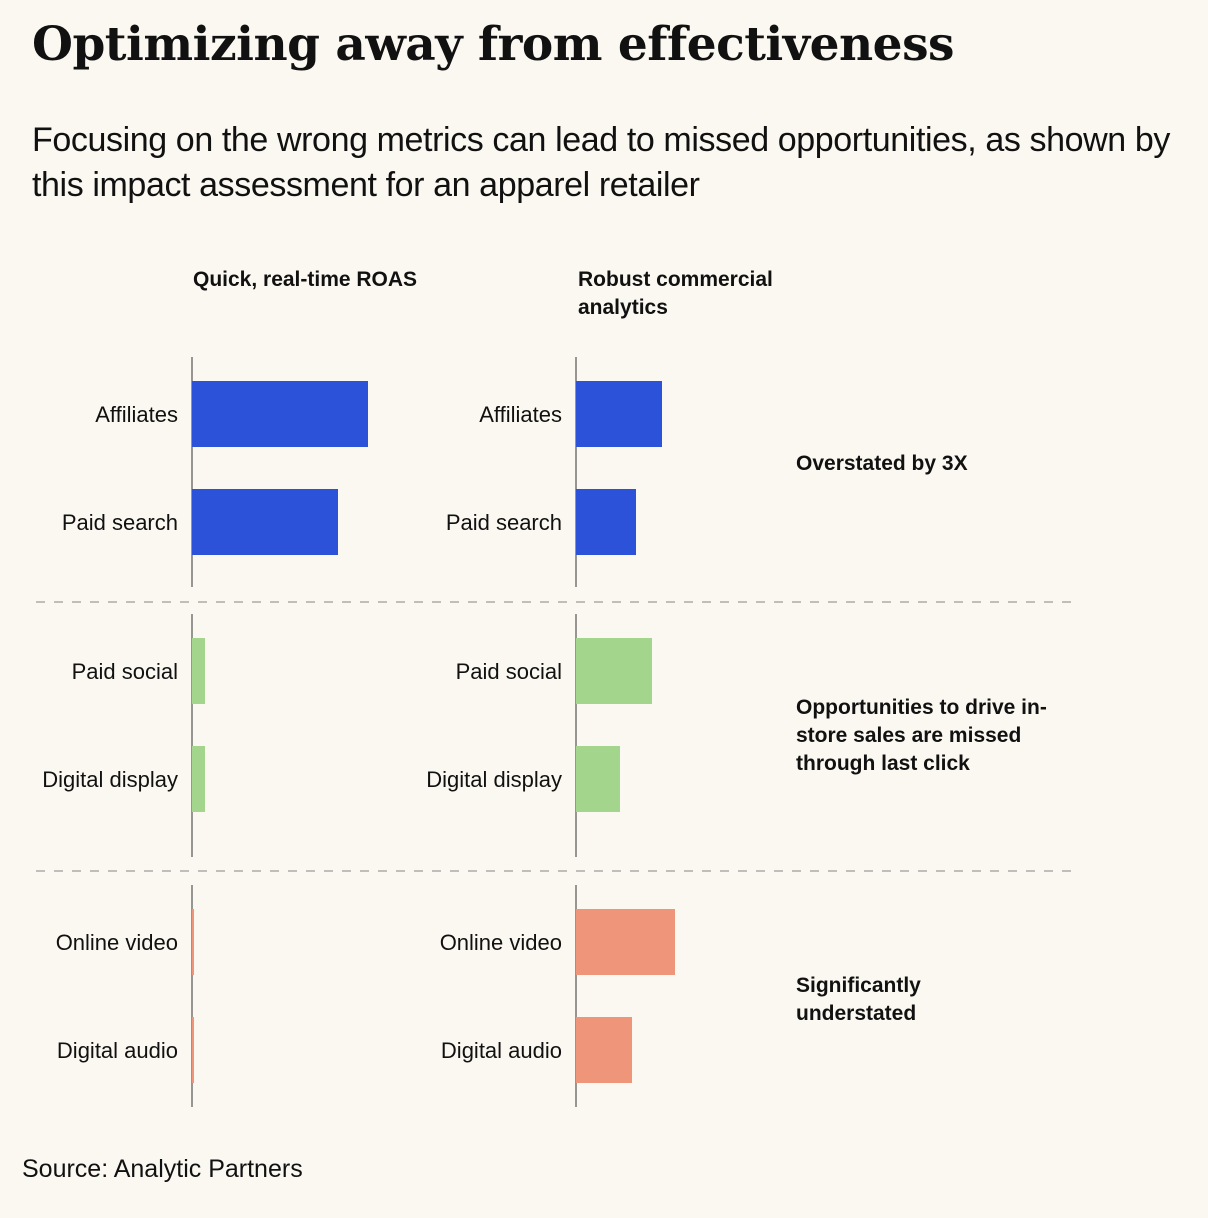  I want to click on panel-heading-quick-roas: Quick, real-time ROAS, so click(305, 279).